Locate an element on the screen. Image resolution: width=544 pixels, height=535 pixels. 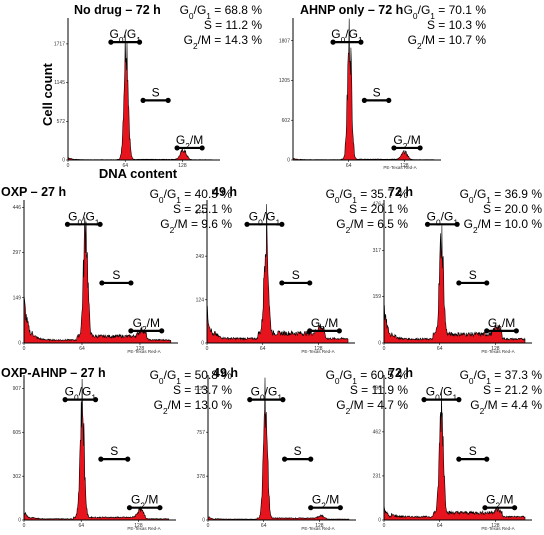
stat-g0g1: G0/G1 = 36.9 % is located at coordinates (501, 196).